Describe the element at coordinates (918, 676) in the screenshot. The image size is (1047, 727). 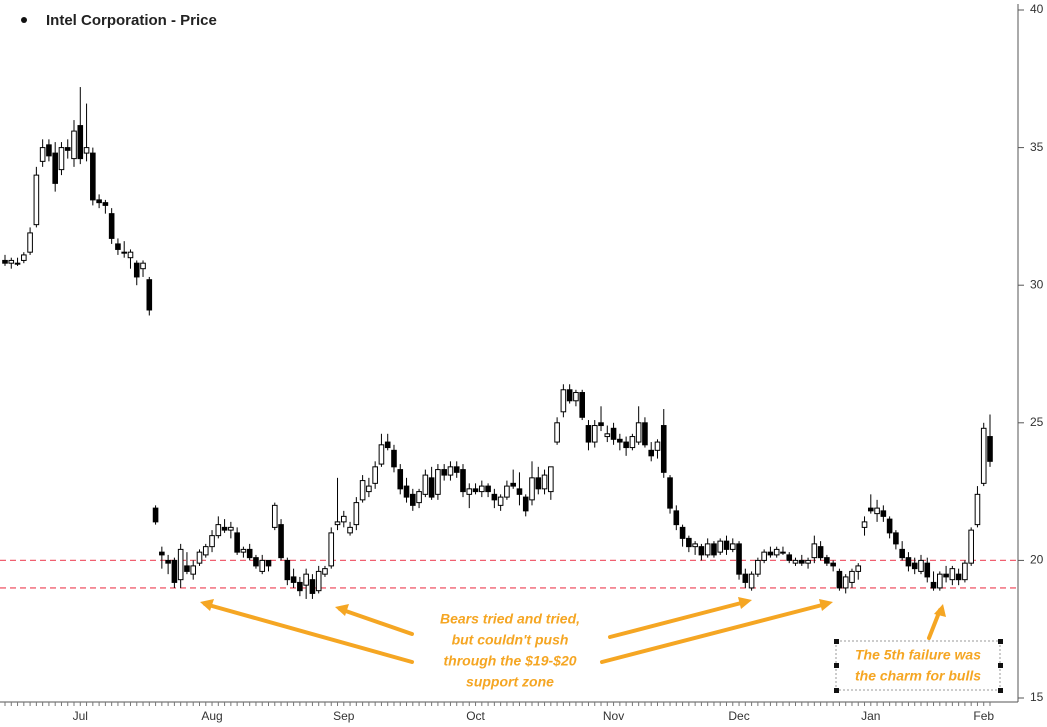
I see `annotation: the charm for bulls` at that location.